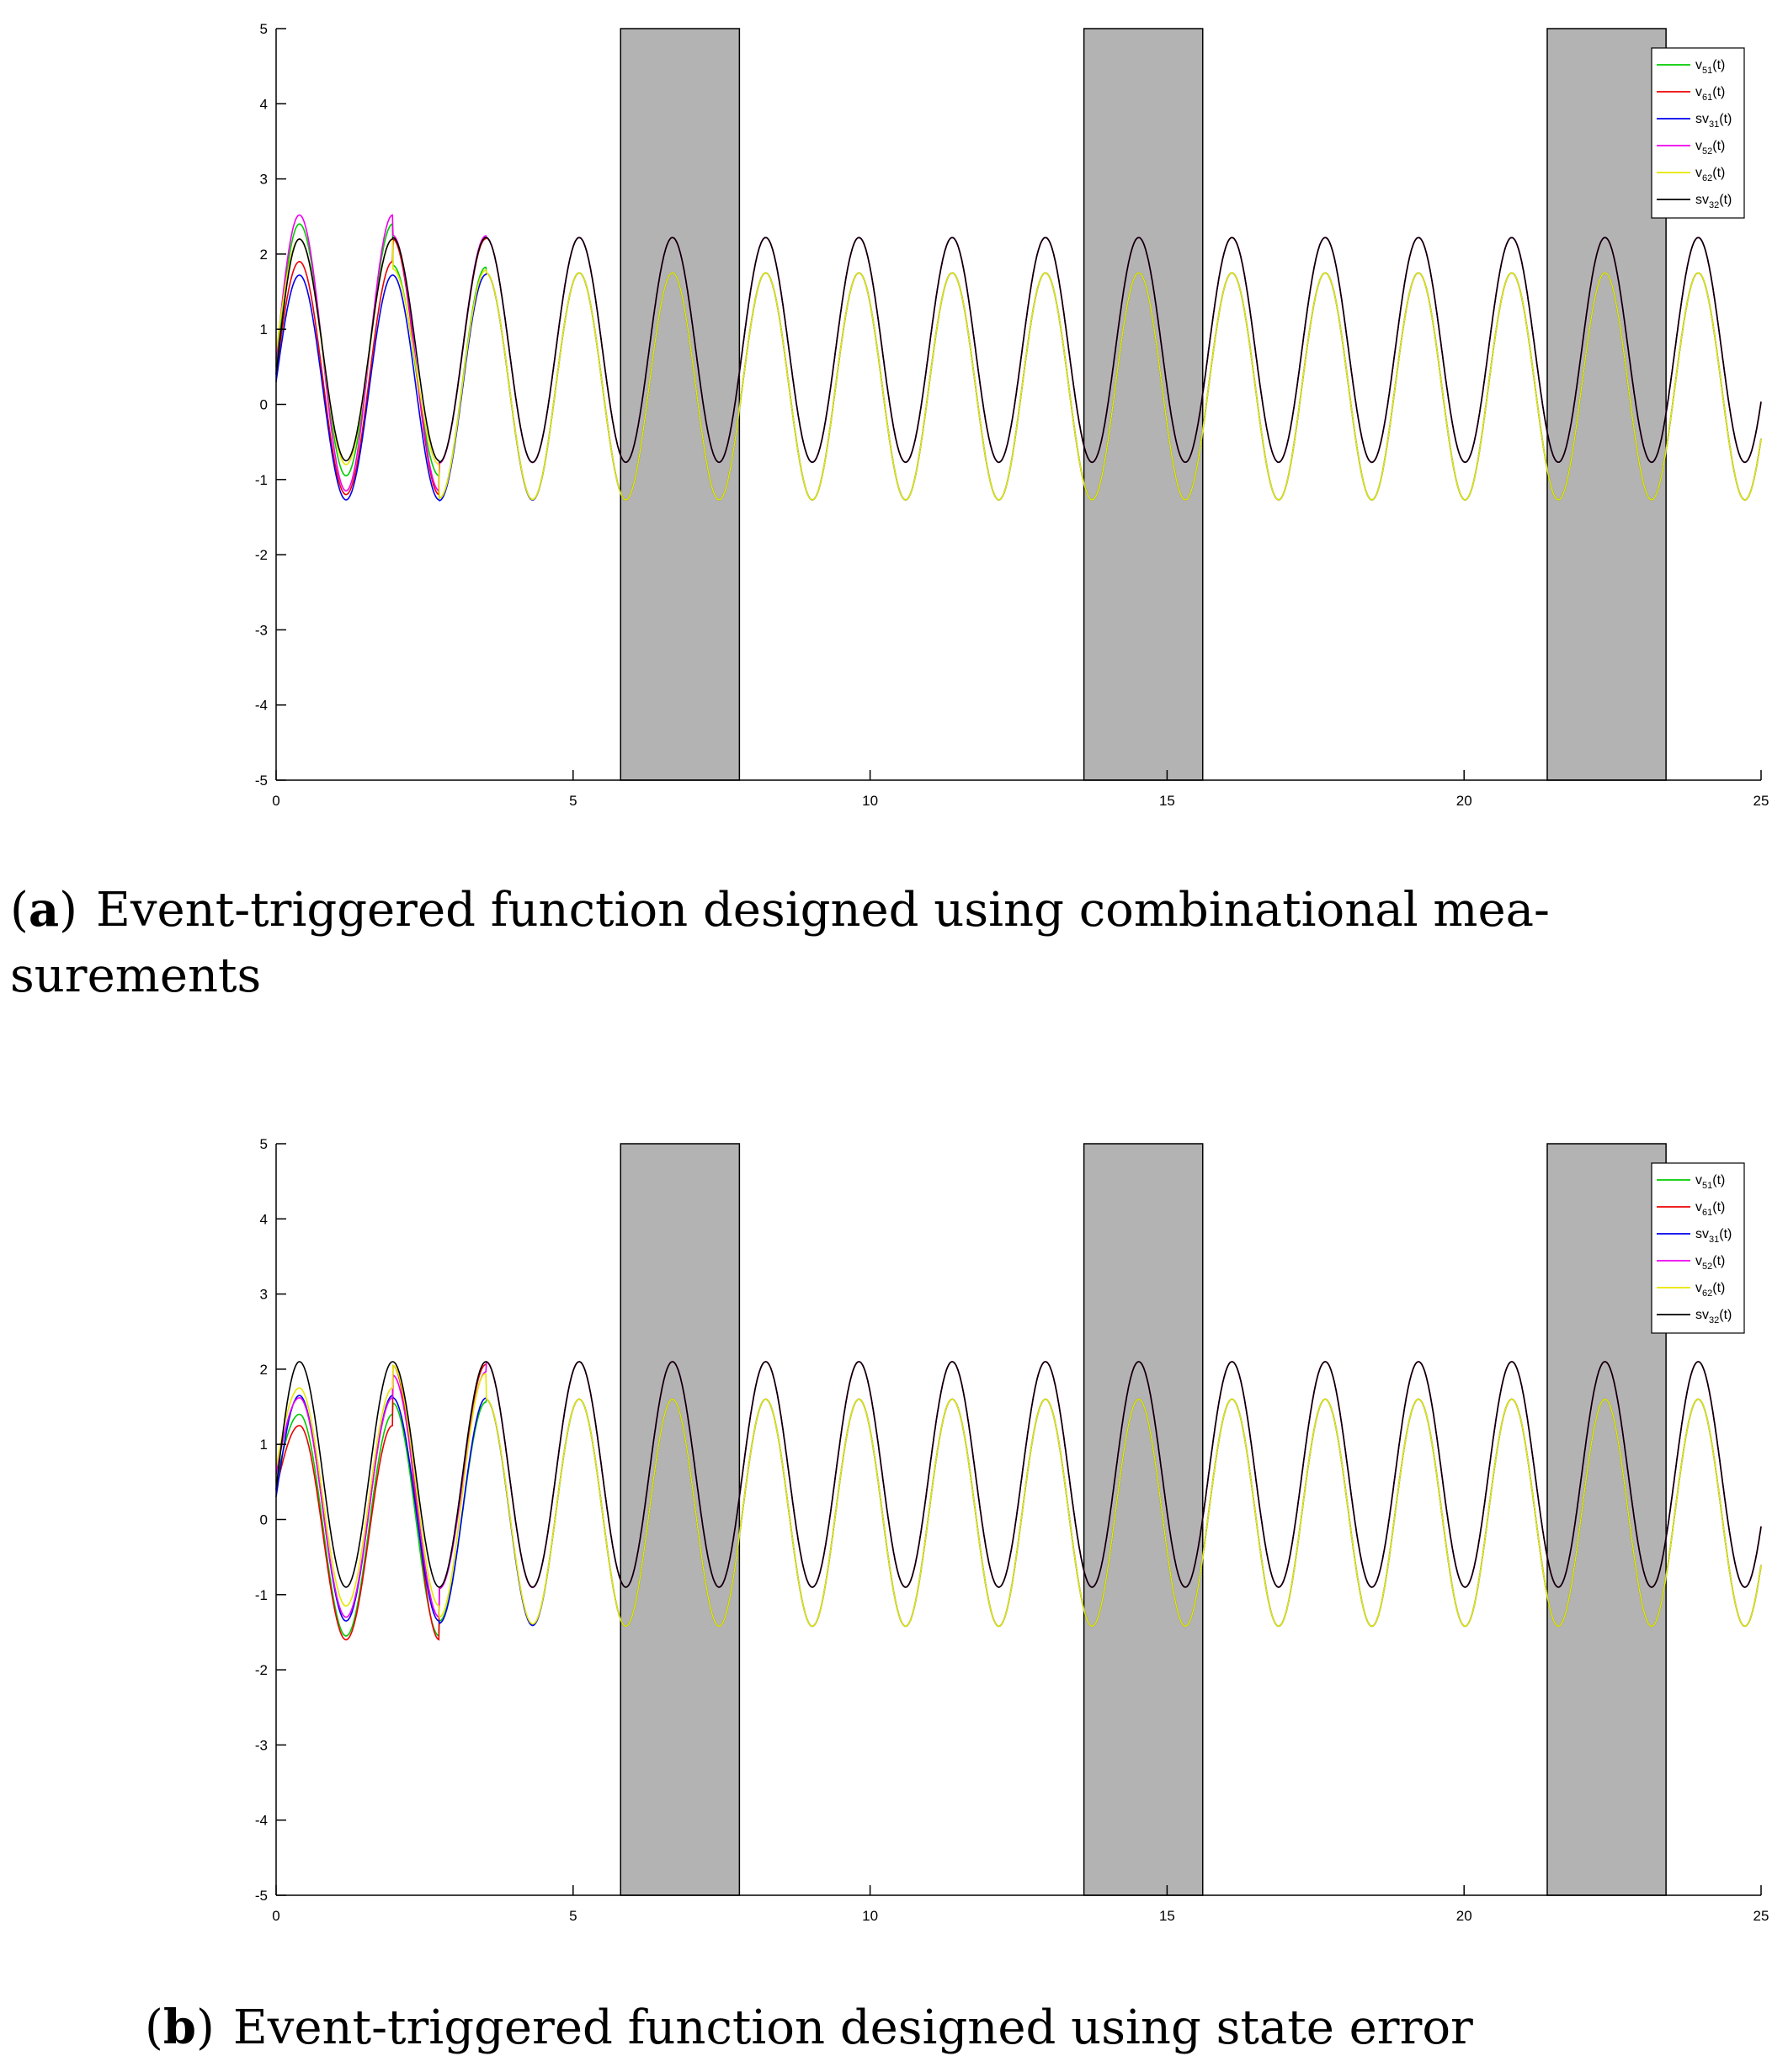  I want to click on chart-a-x-tick-label-1: 5, so click(573, 801).